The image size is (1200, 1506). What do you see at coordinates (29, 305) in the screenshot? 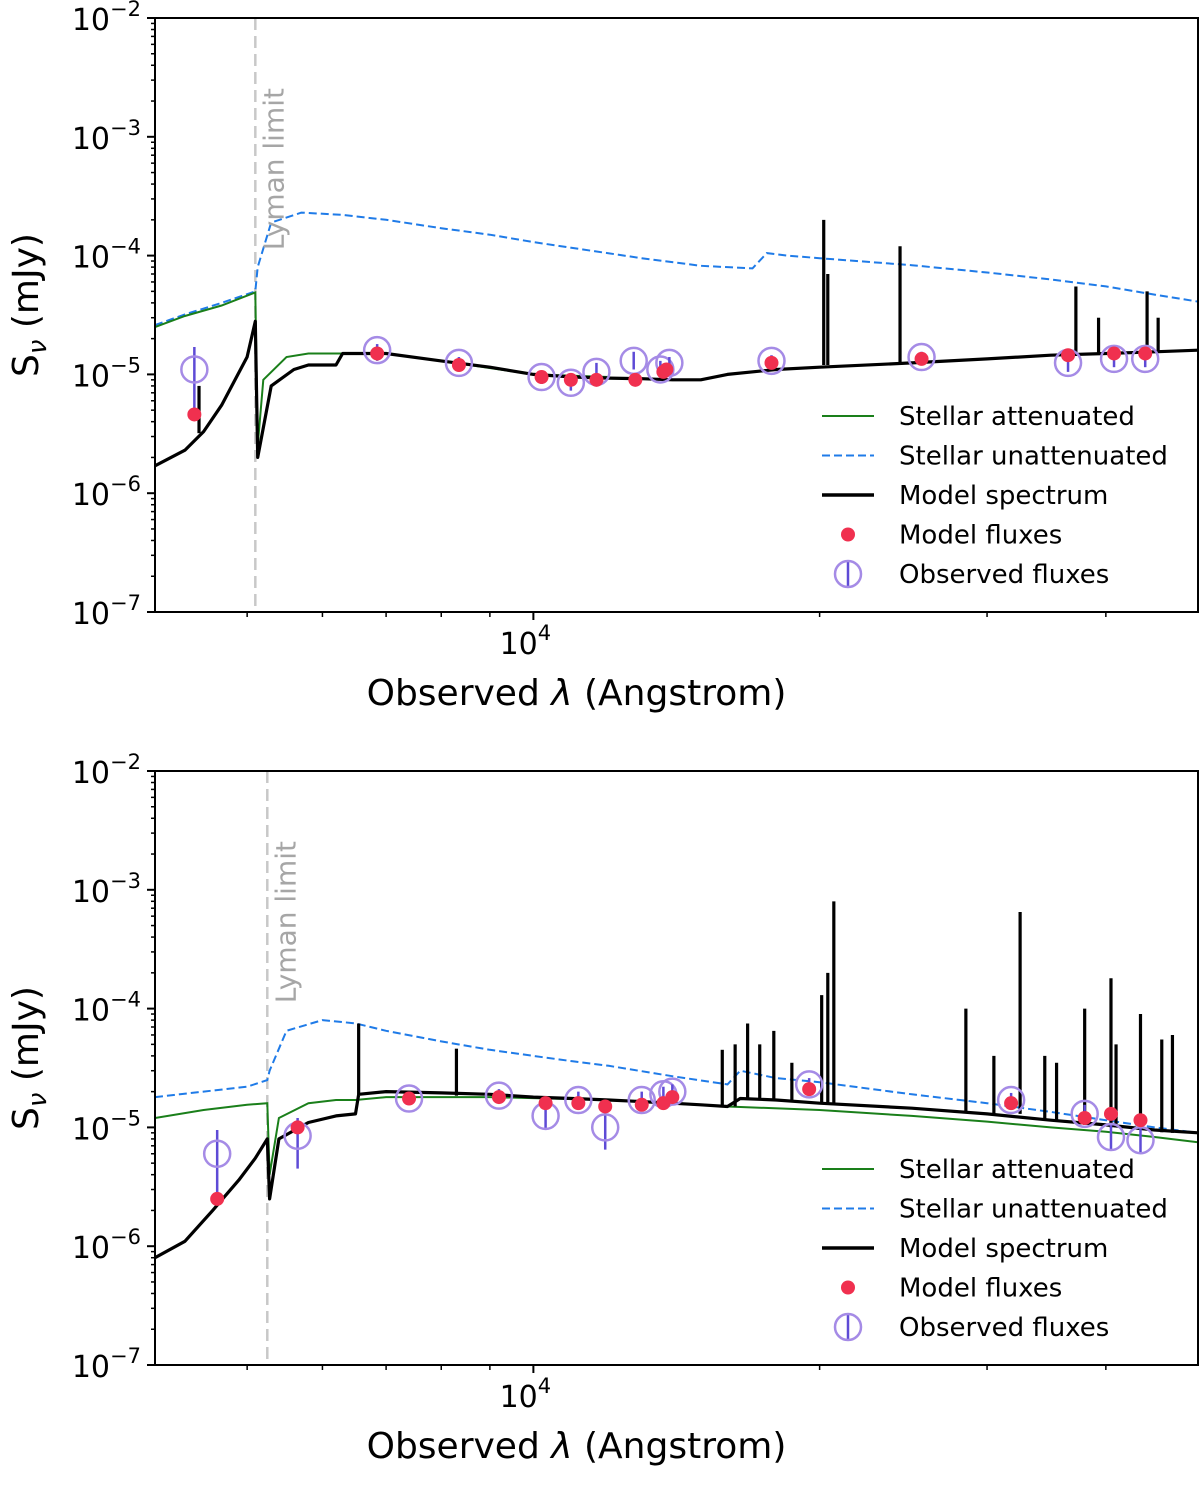
I see `top-y-axis-label: Sν (mJy)` at bounding box center [29, 305].